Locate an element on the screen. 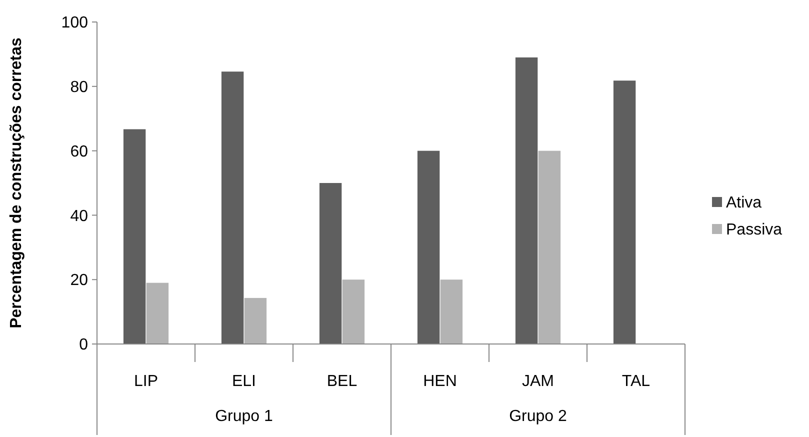 The image size is (809, 437). text: Grupo 1 is located at coordinates (244, 416).